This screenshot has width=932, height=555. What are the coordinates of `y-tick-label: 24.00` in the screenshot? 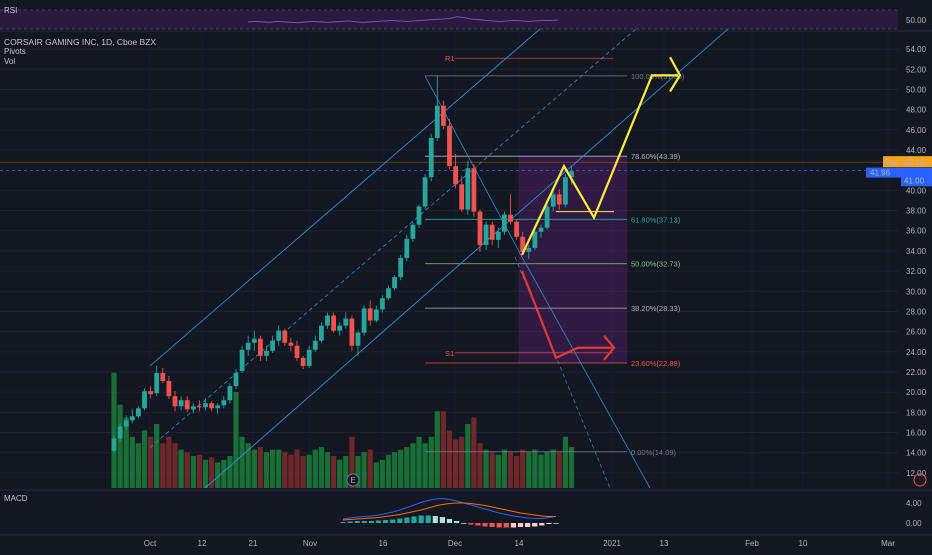 It's located at (916, 352).